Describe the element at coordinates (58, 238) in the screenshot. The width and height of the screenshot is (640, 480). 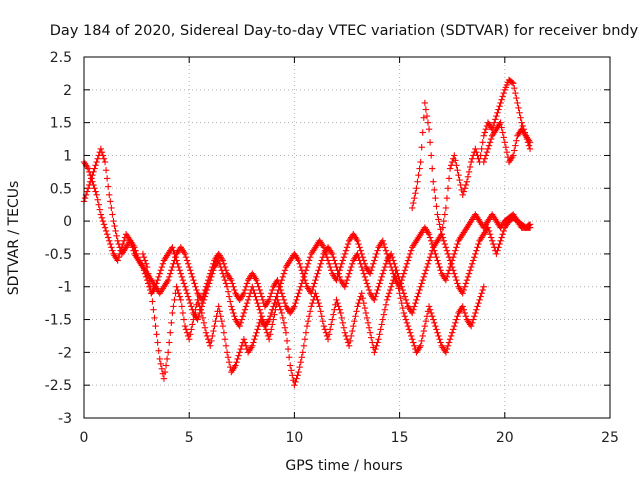
I see `y-tick-labels: -3 -2.5 -2 -1.5 -1 -0.5 0 0.5 1 1.5 2 2.5` at that location.